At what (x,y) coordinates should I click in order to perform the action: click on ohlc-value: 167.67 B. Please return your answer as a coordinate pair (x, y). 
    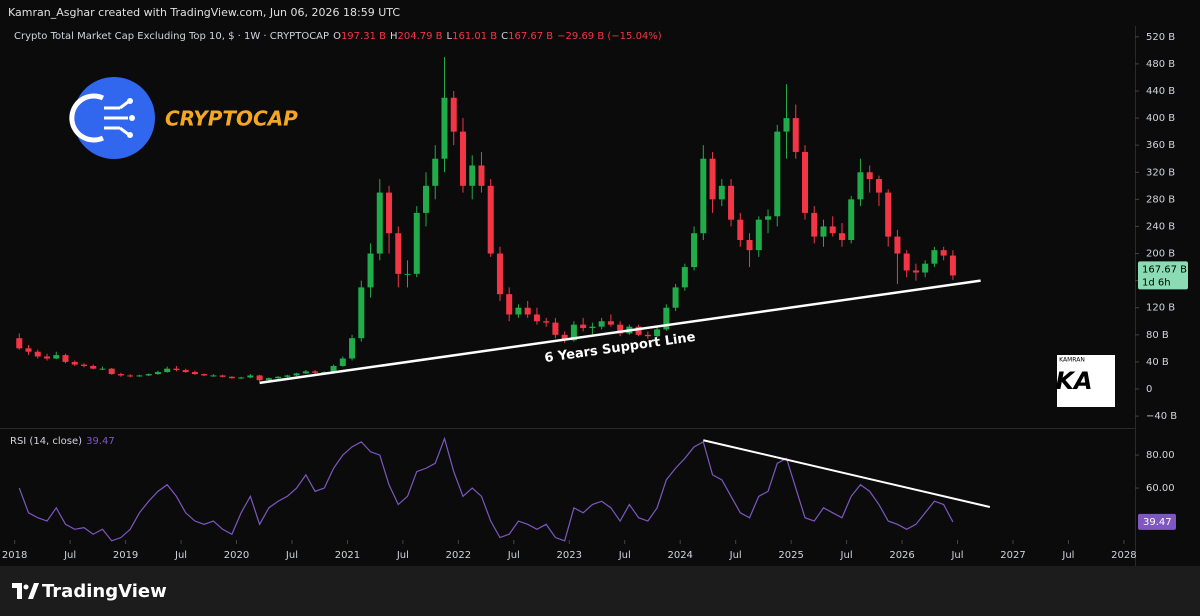
    Looking at the image, I should click on (530, 36).